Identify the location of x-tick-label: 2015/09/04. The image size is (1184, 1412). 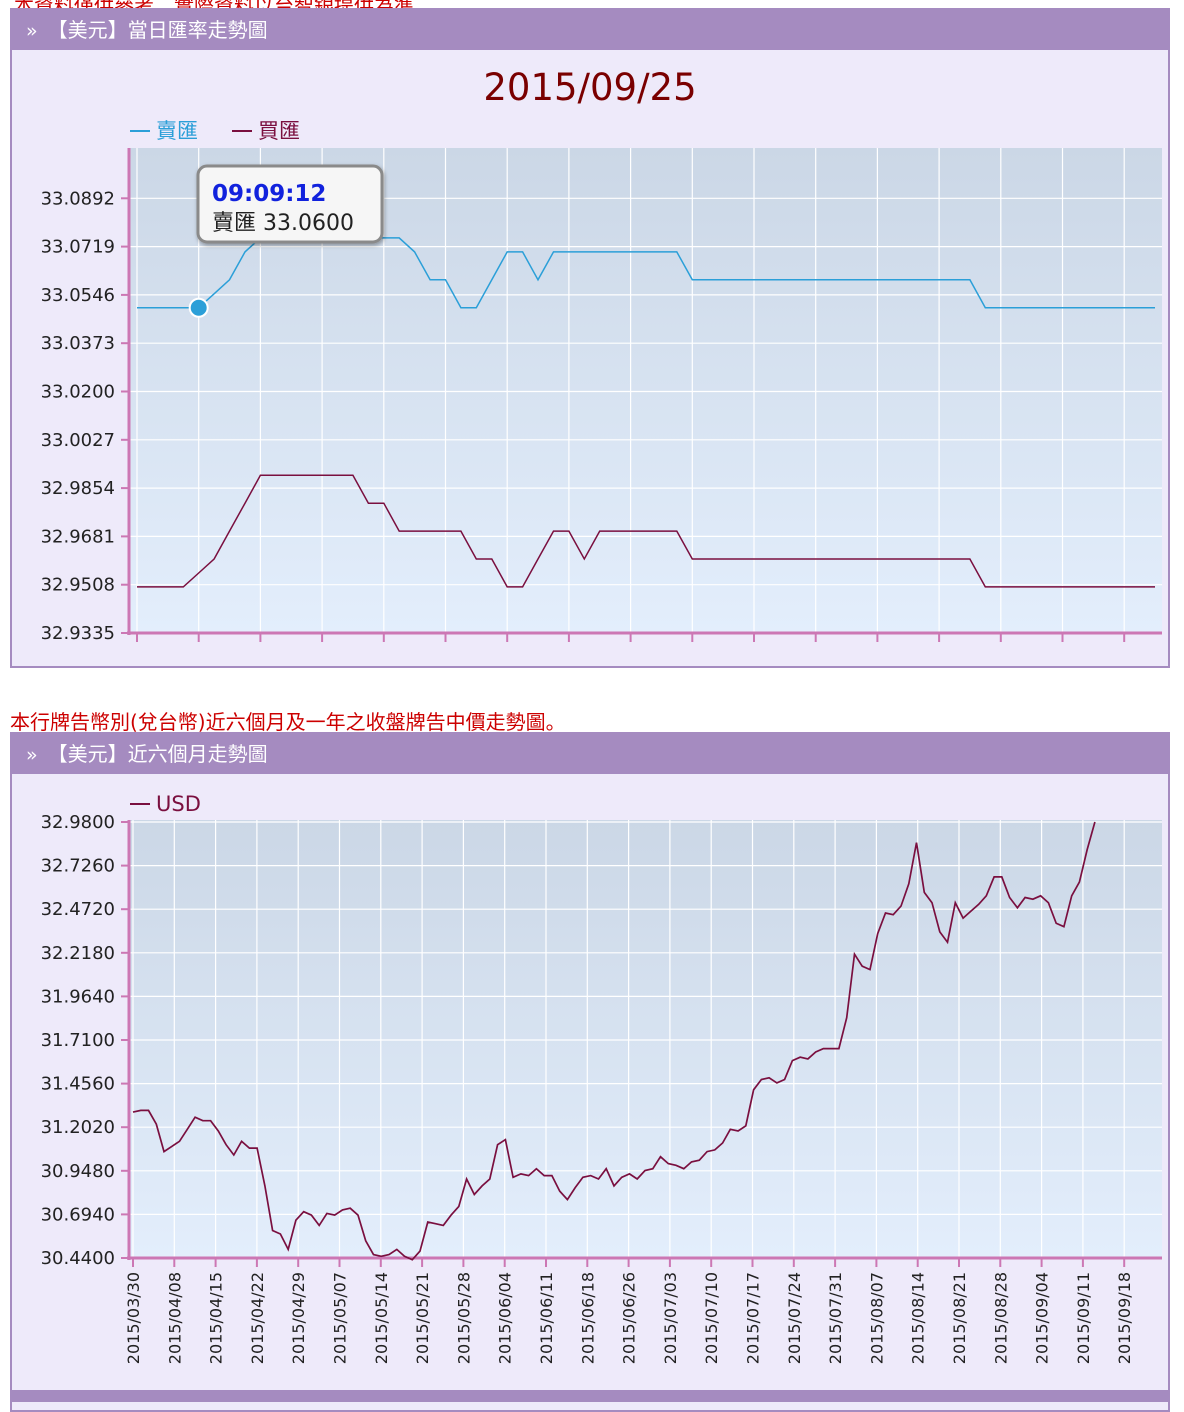
(1042, 1318).